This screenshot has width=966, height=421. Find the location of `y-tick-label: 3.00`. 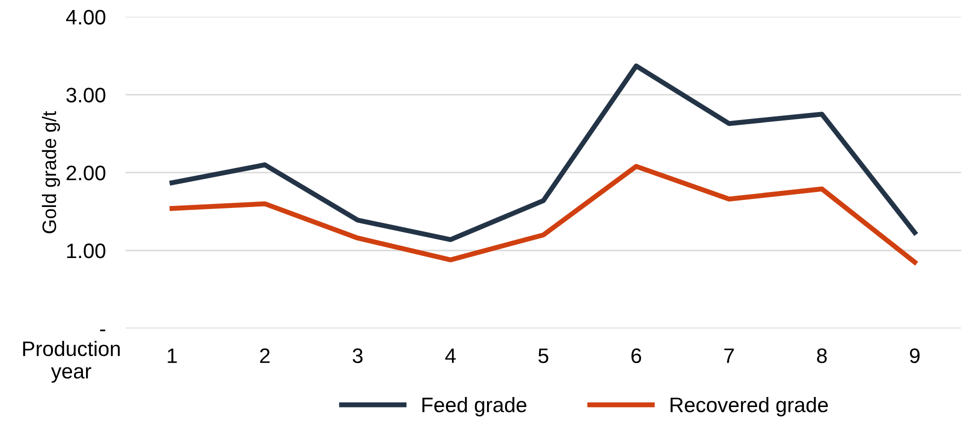

y-tick-label: 3.00 is located at coordinates (86, 95).